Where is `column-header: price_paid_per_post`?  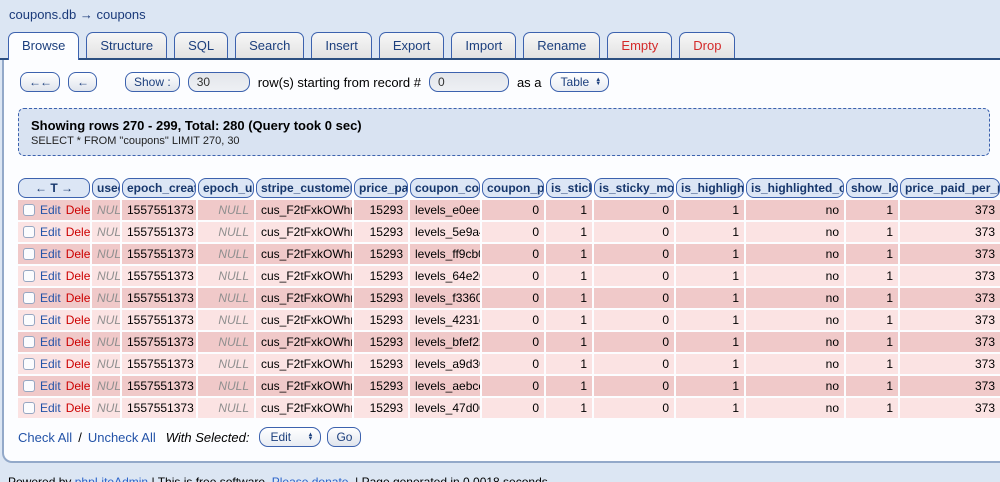
column-header: price_paid_per_post is located at coordinates (950, 188).